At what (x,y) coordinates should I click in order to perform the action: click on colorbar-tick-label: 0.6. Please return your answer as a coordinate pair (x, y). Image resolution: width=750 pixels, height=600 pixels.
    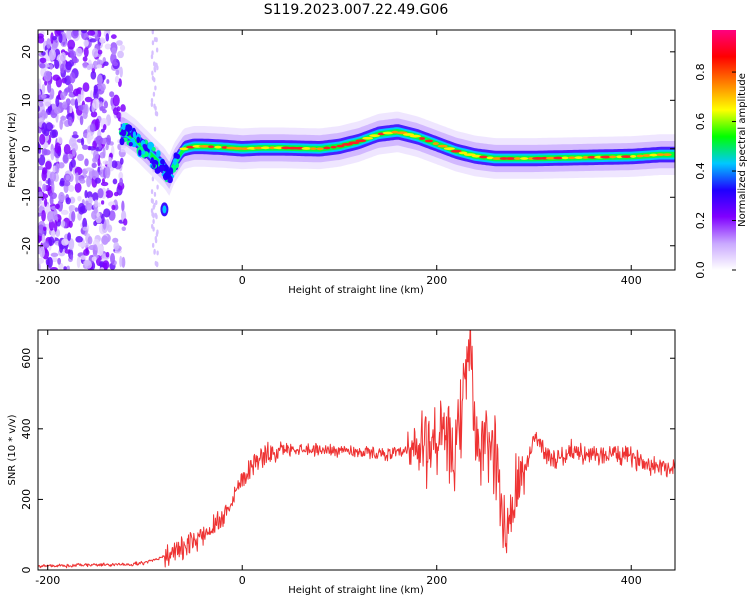
    Looking at the image, I should click on (700, 121).